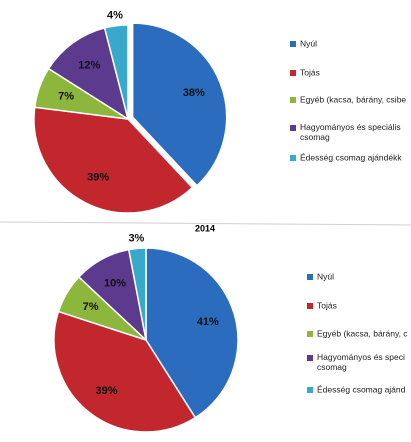 The image size is (411, 442). What do you see at coordinates (350, 132) in the screenshot?
I see `legend-label: Hagyományos és speciális csomag` at bounding box center [350, 132].